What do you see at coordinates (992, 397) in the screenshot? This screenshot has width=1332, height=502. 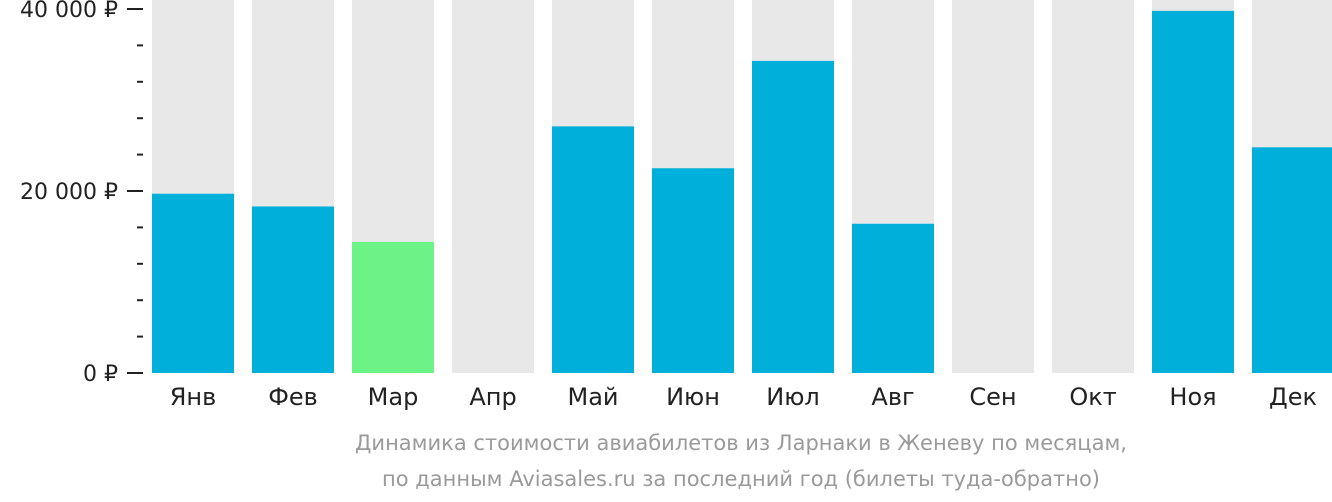 I see `x-tick-label-month-9: Сен` at bounding box center [992, 397].